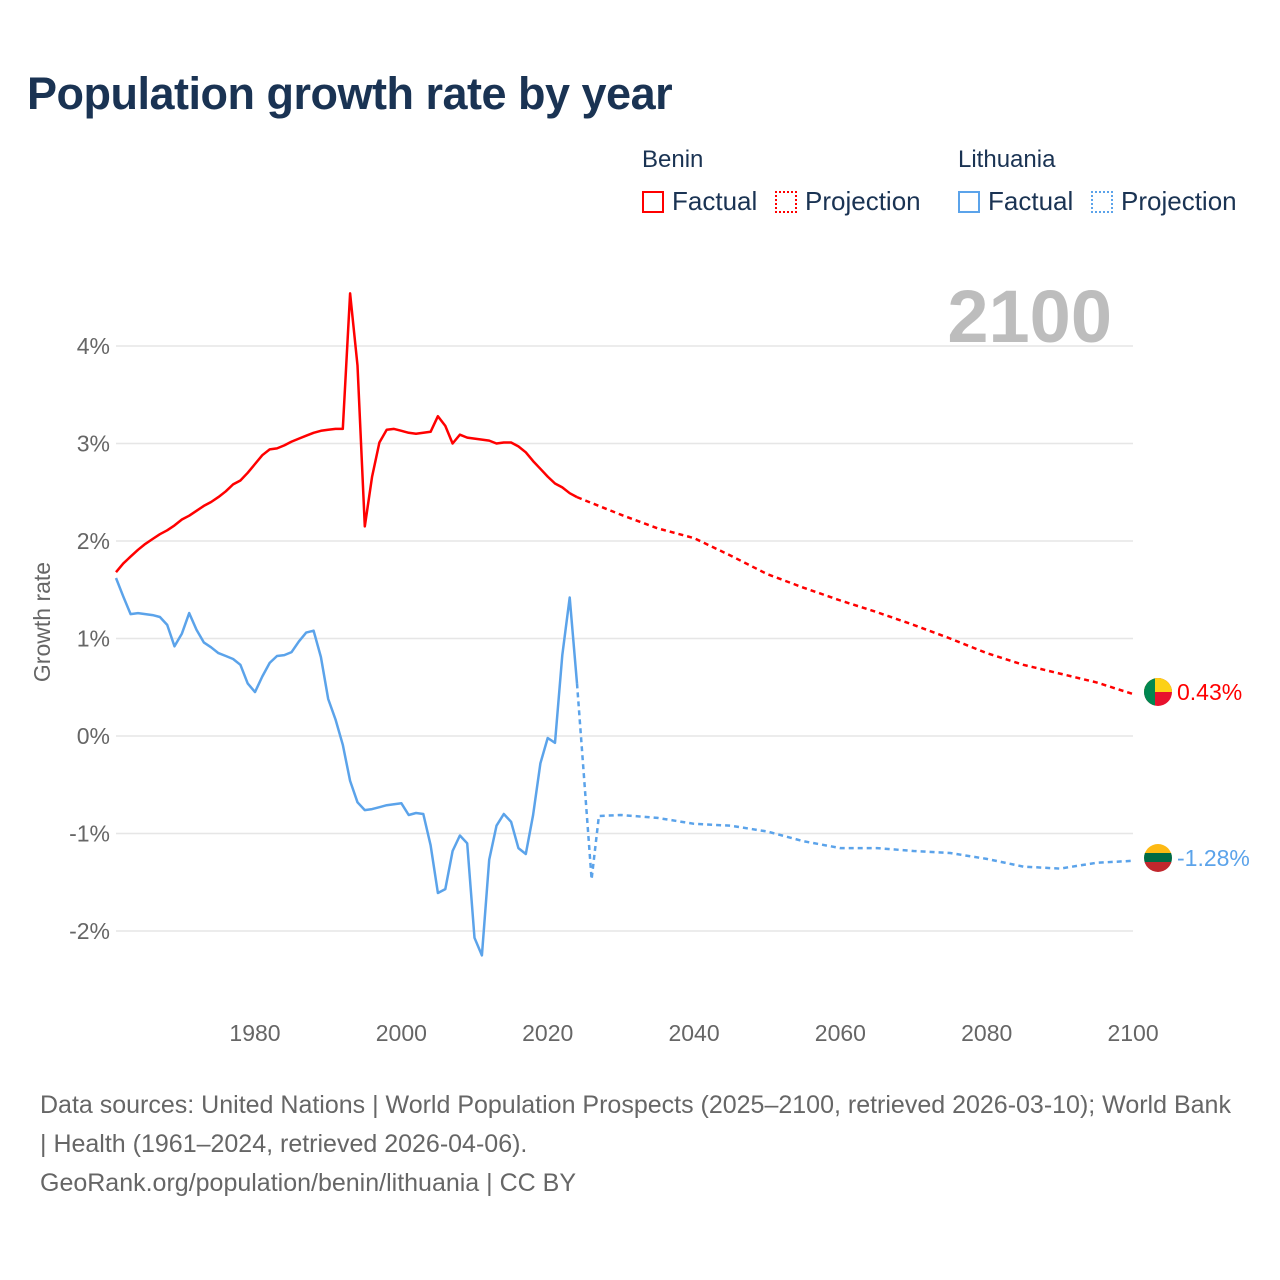  Describe the element at coordinates (1158, 858) in the screenshot. I see `lithuania-flag-icon` at that location.